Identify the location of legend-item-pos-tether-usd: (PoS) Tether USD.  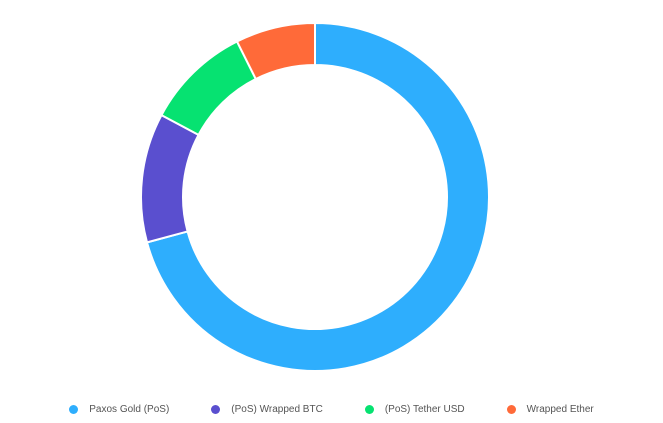
(414, 409).